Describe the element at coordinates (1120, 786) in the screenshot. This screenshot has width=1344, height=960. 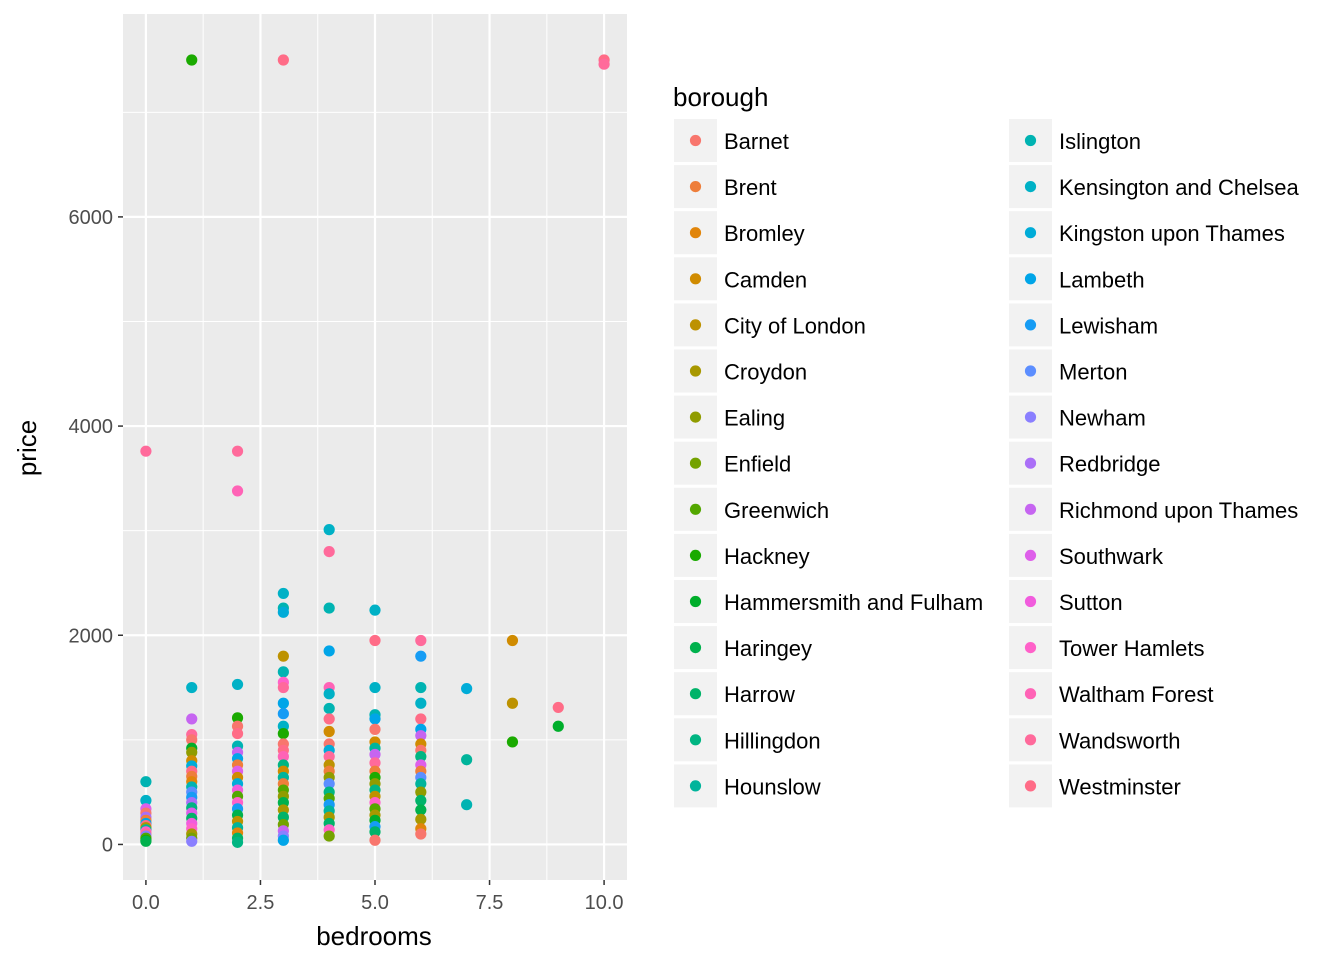
I see `legend-label: Westminster` at that location.